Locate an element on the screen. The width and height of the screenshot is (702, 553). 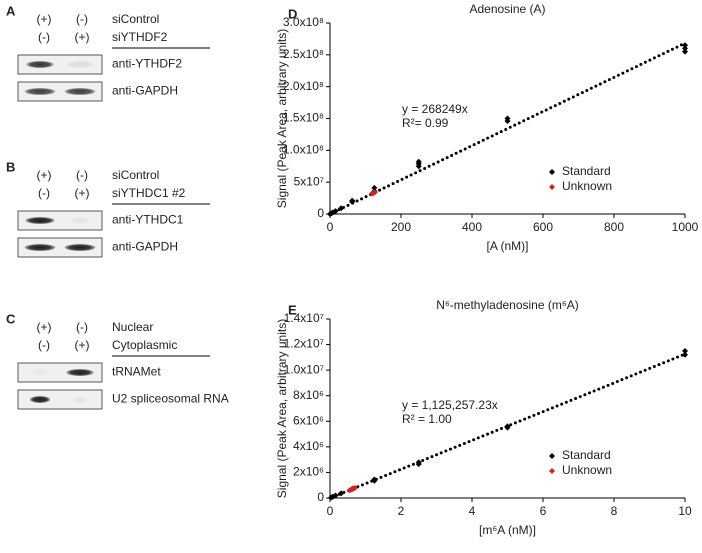
trendline-label: y = 1,125,257.23x is located at coordinates (450, 405).